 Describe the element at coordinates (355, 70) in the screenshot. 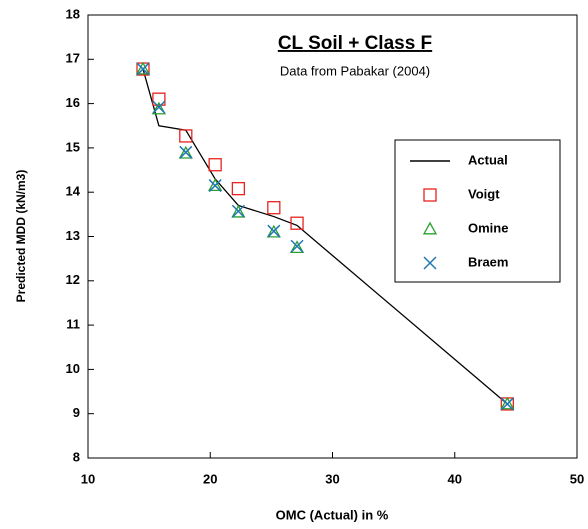

I see `chart-subtitle: Data from Pabakar (2004)` at that location.